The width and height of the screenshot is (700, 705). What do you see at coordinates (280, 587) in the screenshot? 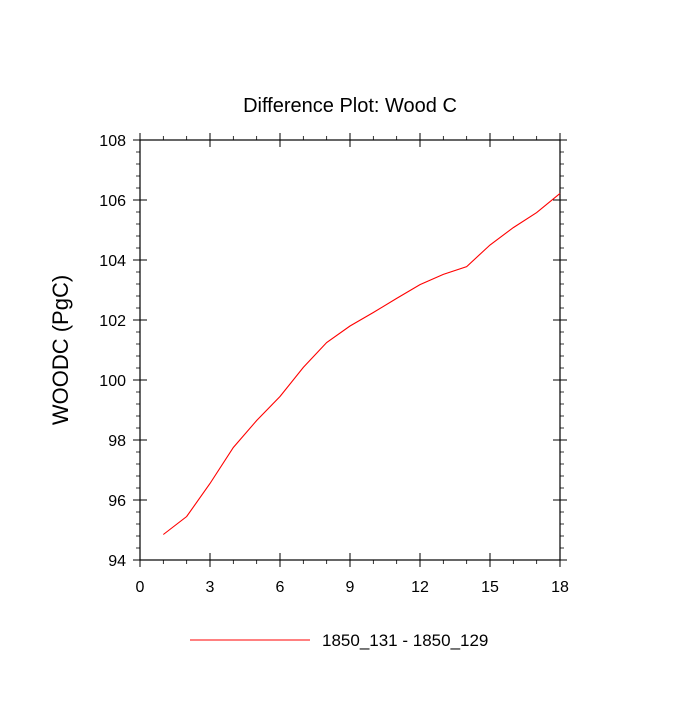
I see `x-tick-label: 6` at bounding box center [280, 587].